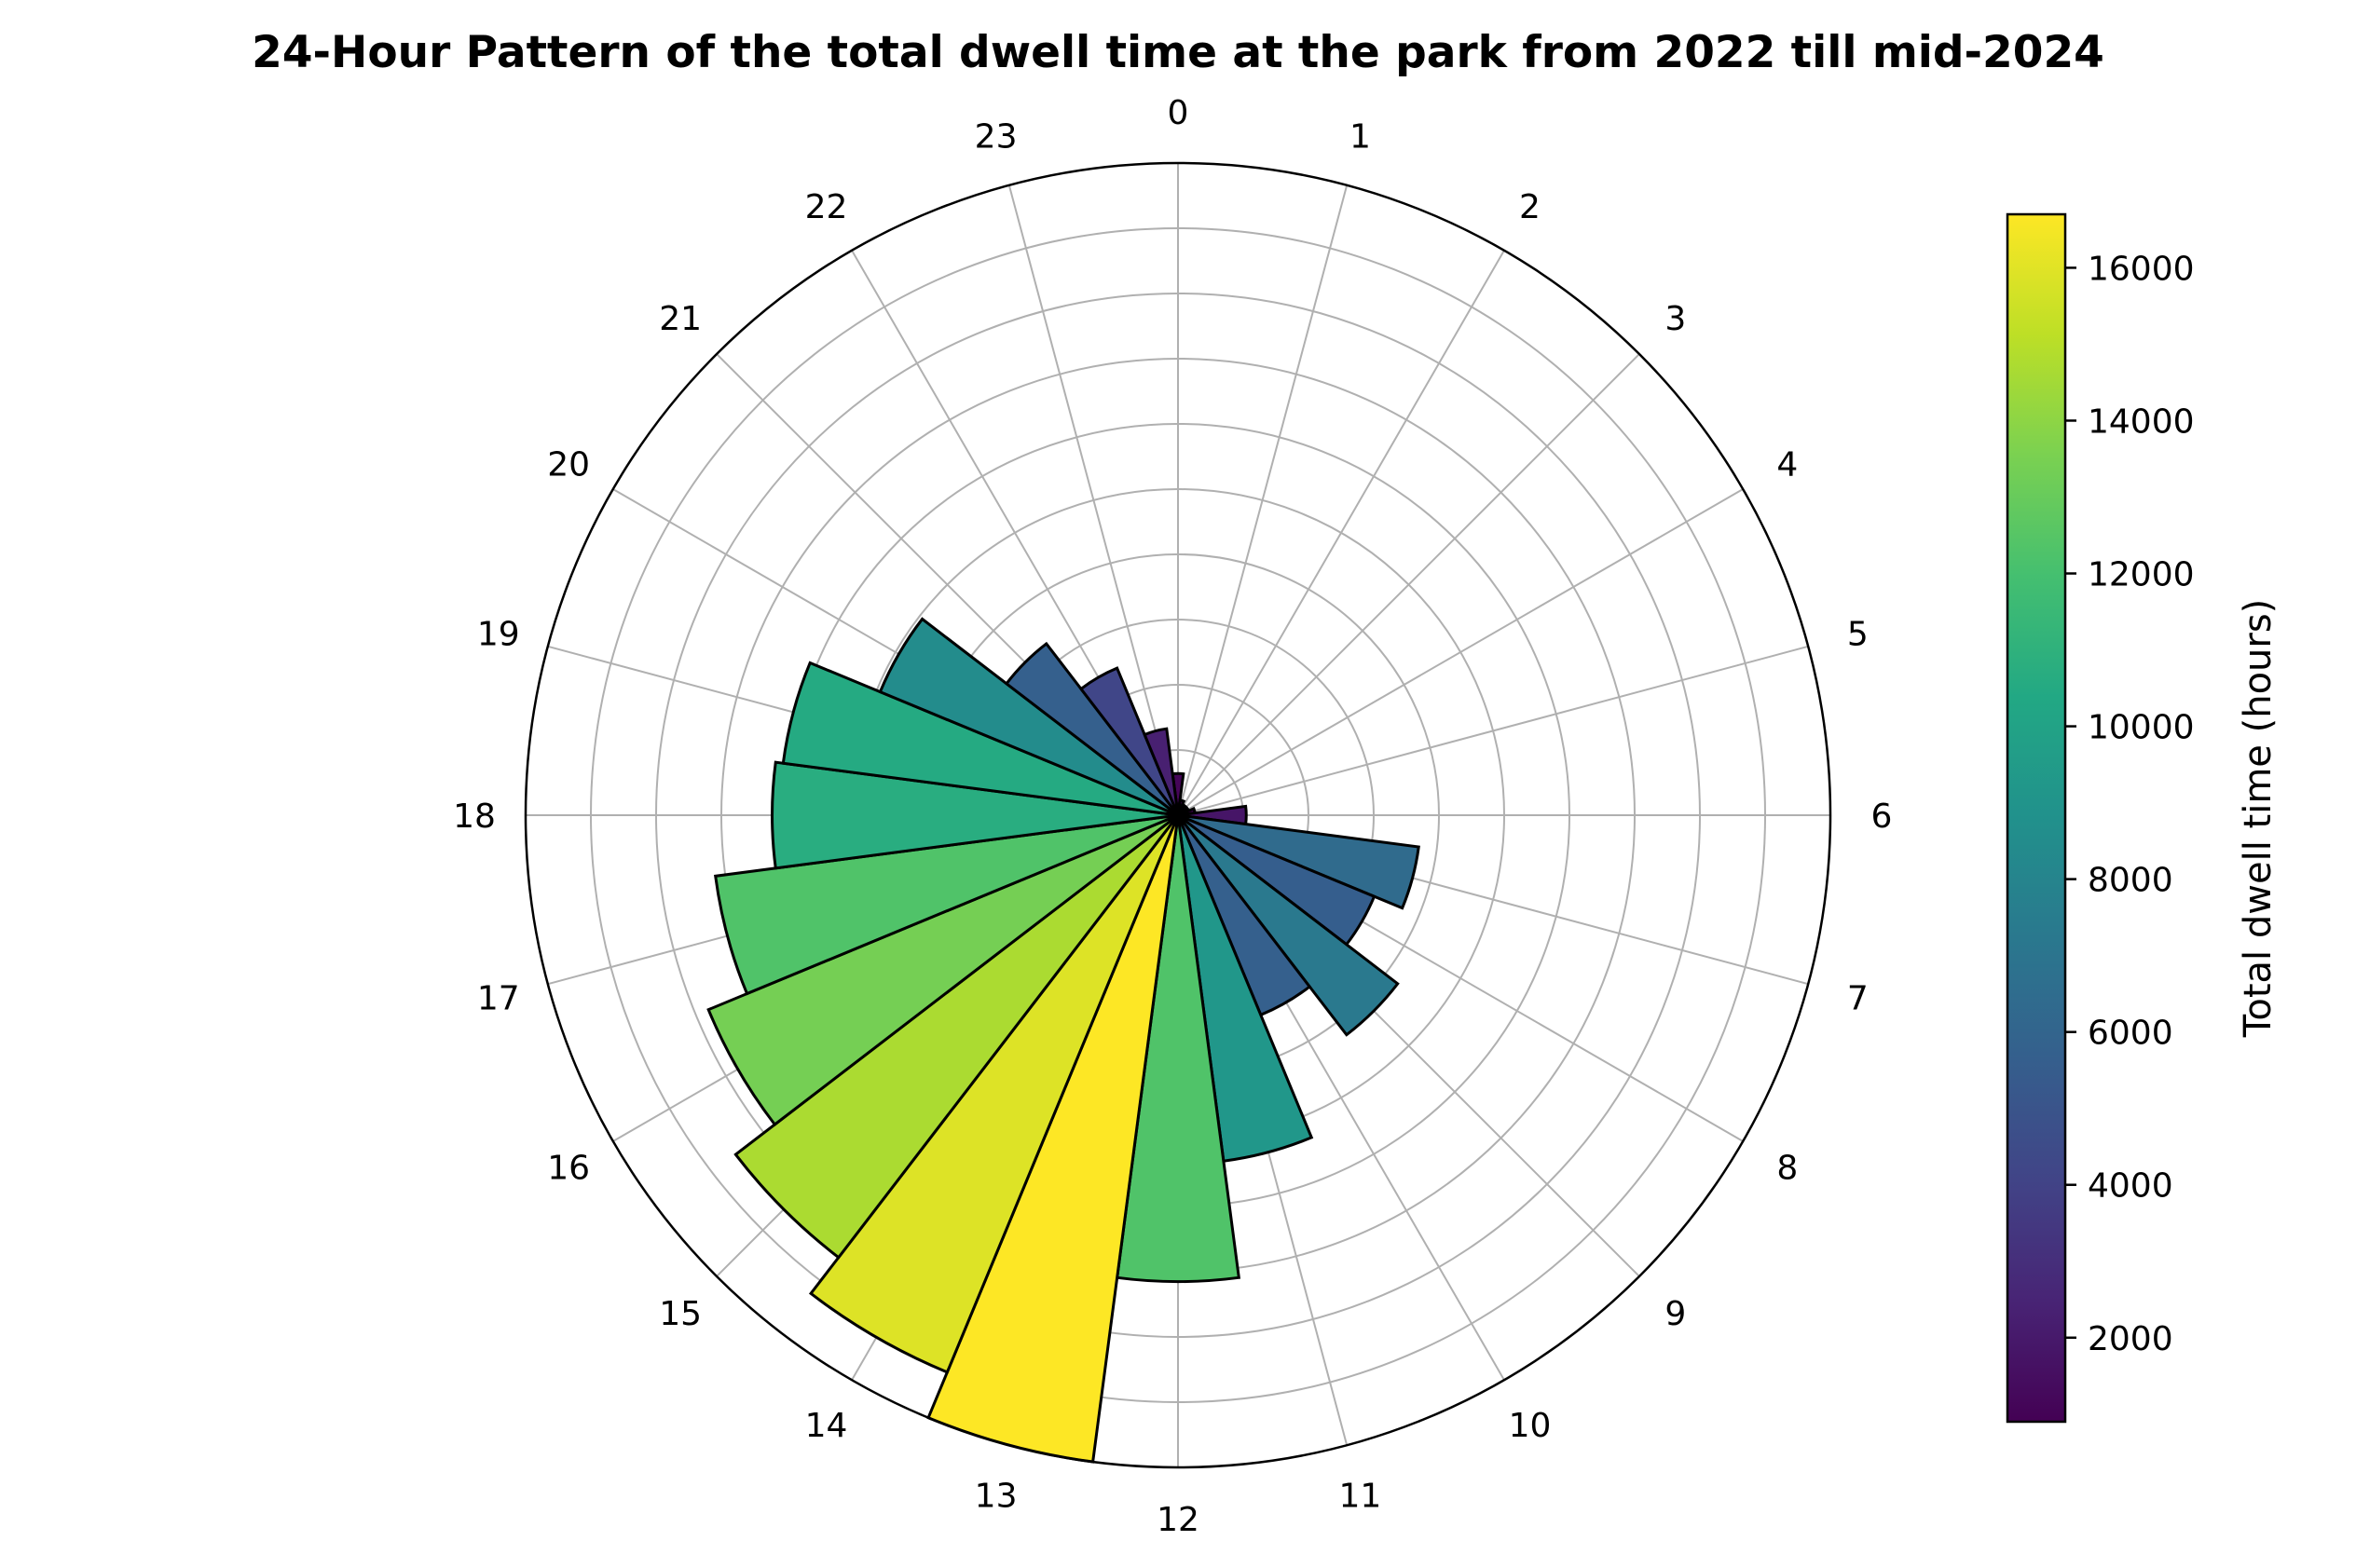 Image resolution: width=2356 pixels, height=1568 pixels. I want to click on colorbar-tick-label: 10000, so click(2141, 728).